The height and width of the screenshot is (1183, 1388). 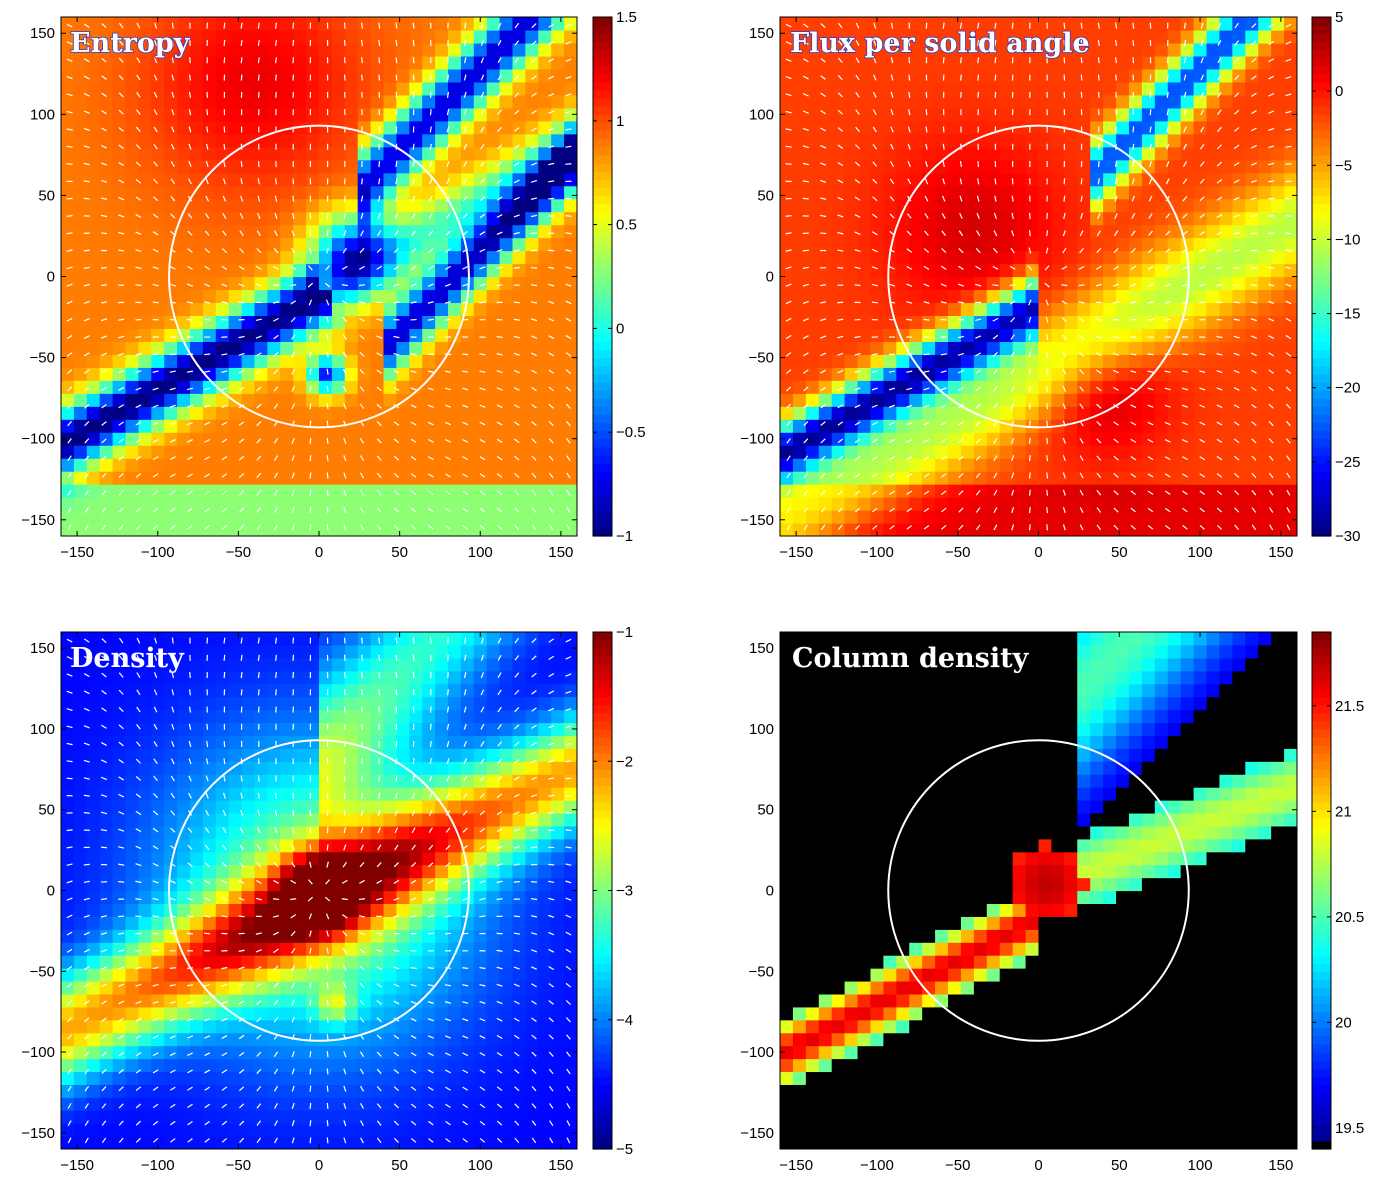 I want to click on colorbar-tick-label: −3, so click(x=624, y=891).